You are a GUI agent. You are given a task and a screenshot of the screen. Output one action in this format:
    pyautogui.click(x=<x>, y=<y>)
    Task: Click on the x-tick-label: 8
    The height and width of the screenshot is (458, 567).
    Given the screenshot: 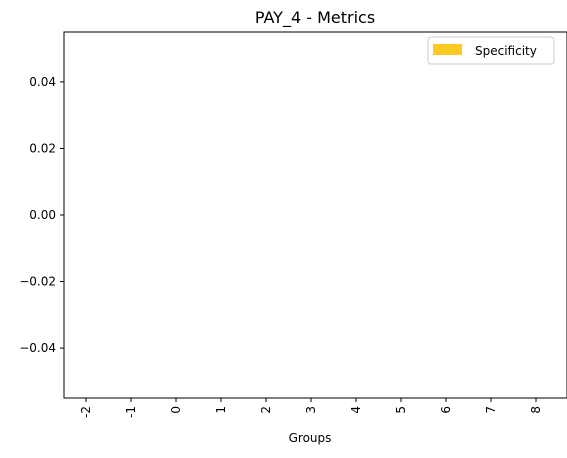 What is the action you would take?
    pyautogui.click(x=536, y=410)
    